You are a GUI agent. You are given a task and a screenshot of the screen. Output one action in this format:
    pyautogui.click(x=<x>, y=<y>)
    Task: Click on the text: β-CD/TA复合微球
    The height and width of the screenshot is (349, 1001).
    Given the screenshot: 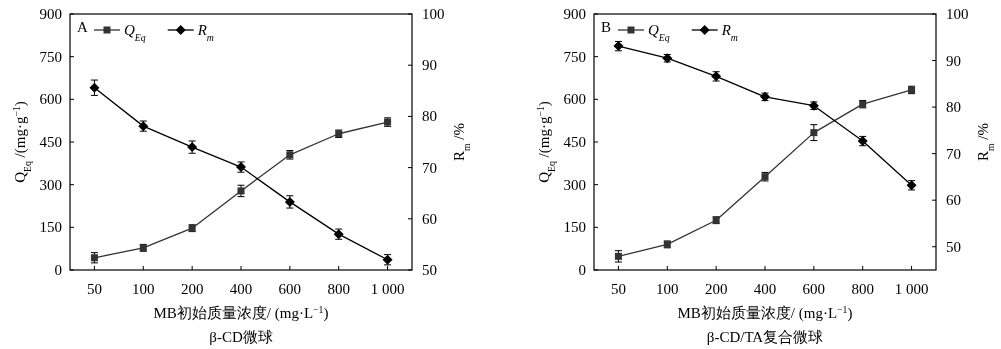 What is the action you would take?
    pyautogui.click(x=765, y=337)
    